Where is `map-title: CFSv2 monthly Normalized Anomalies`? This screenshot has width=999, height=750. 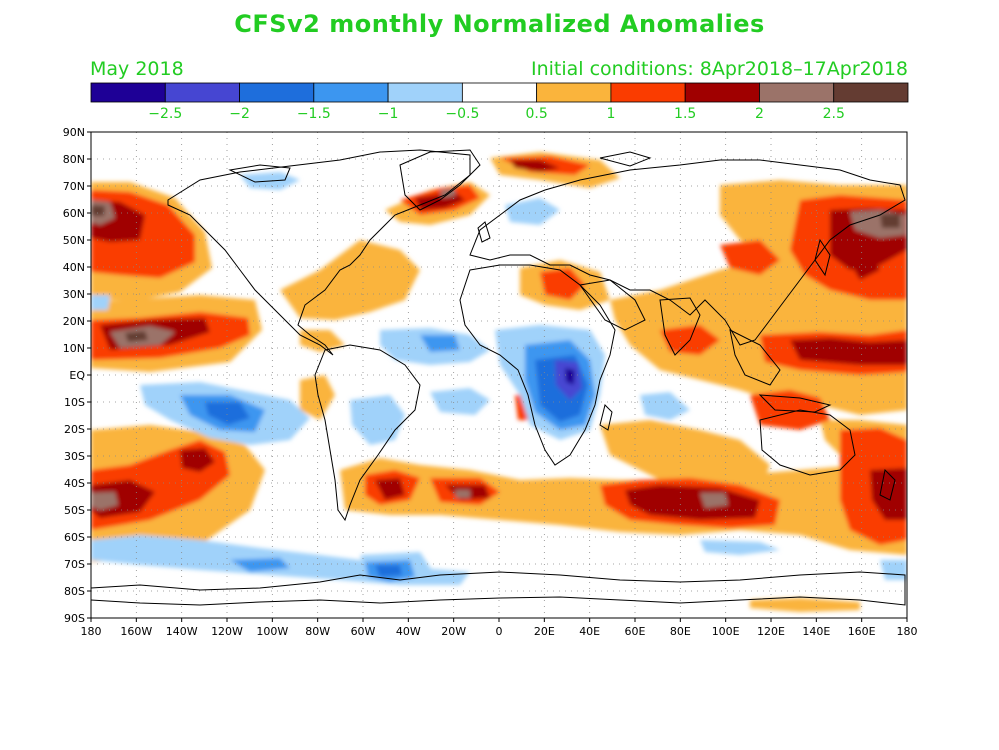
map-title: CFSv2 monthly Normalized Anomalies is located at coordinates (499, 24).